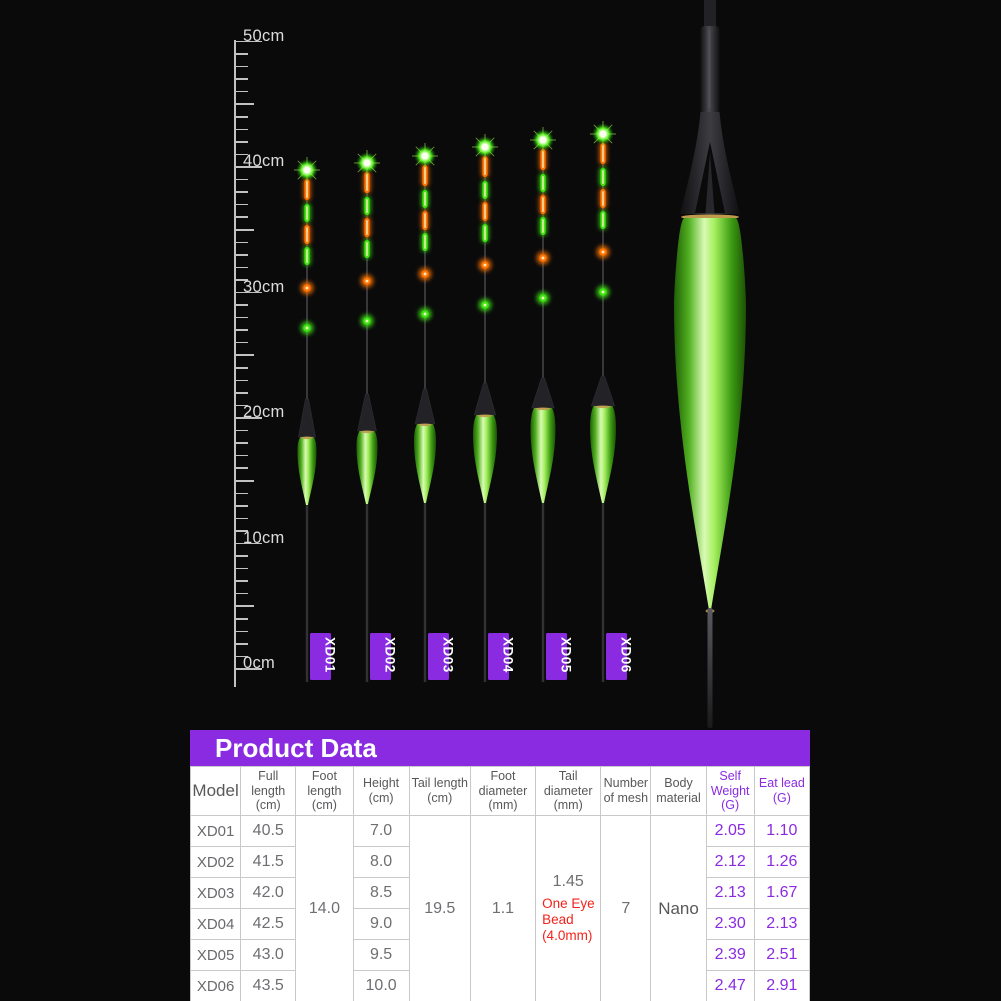  Describe the element at coordinates (316, 419) in the screenshot. I see `float-xd01: XD01` at that location.